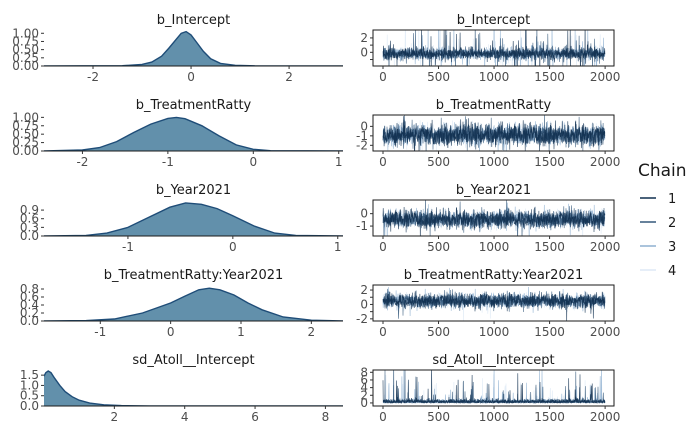 Image resolution: width=700 pixels, height=432 pixels. What do you see at coordinates (193, 190) in the screenshot?
I see `panel-title: b_Year2021` at bounding box center [193, 190].